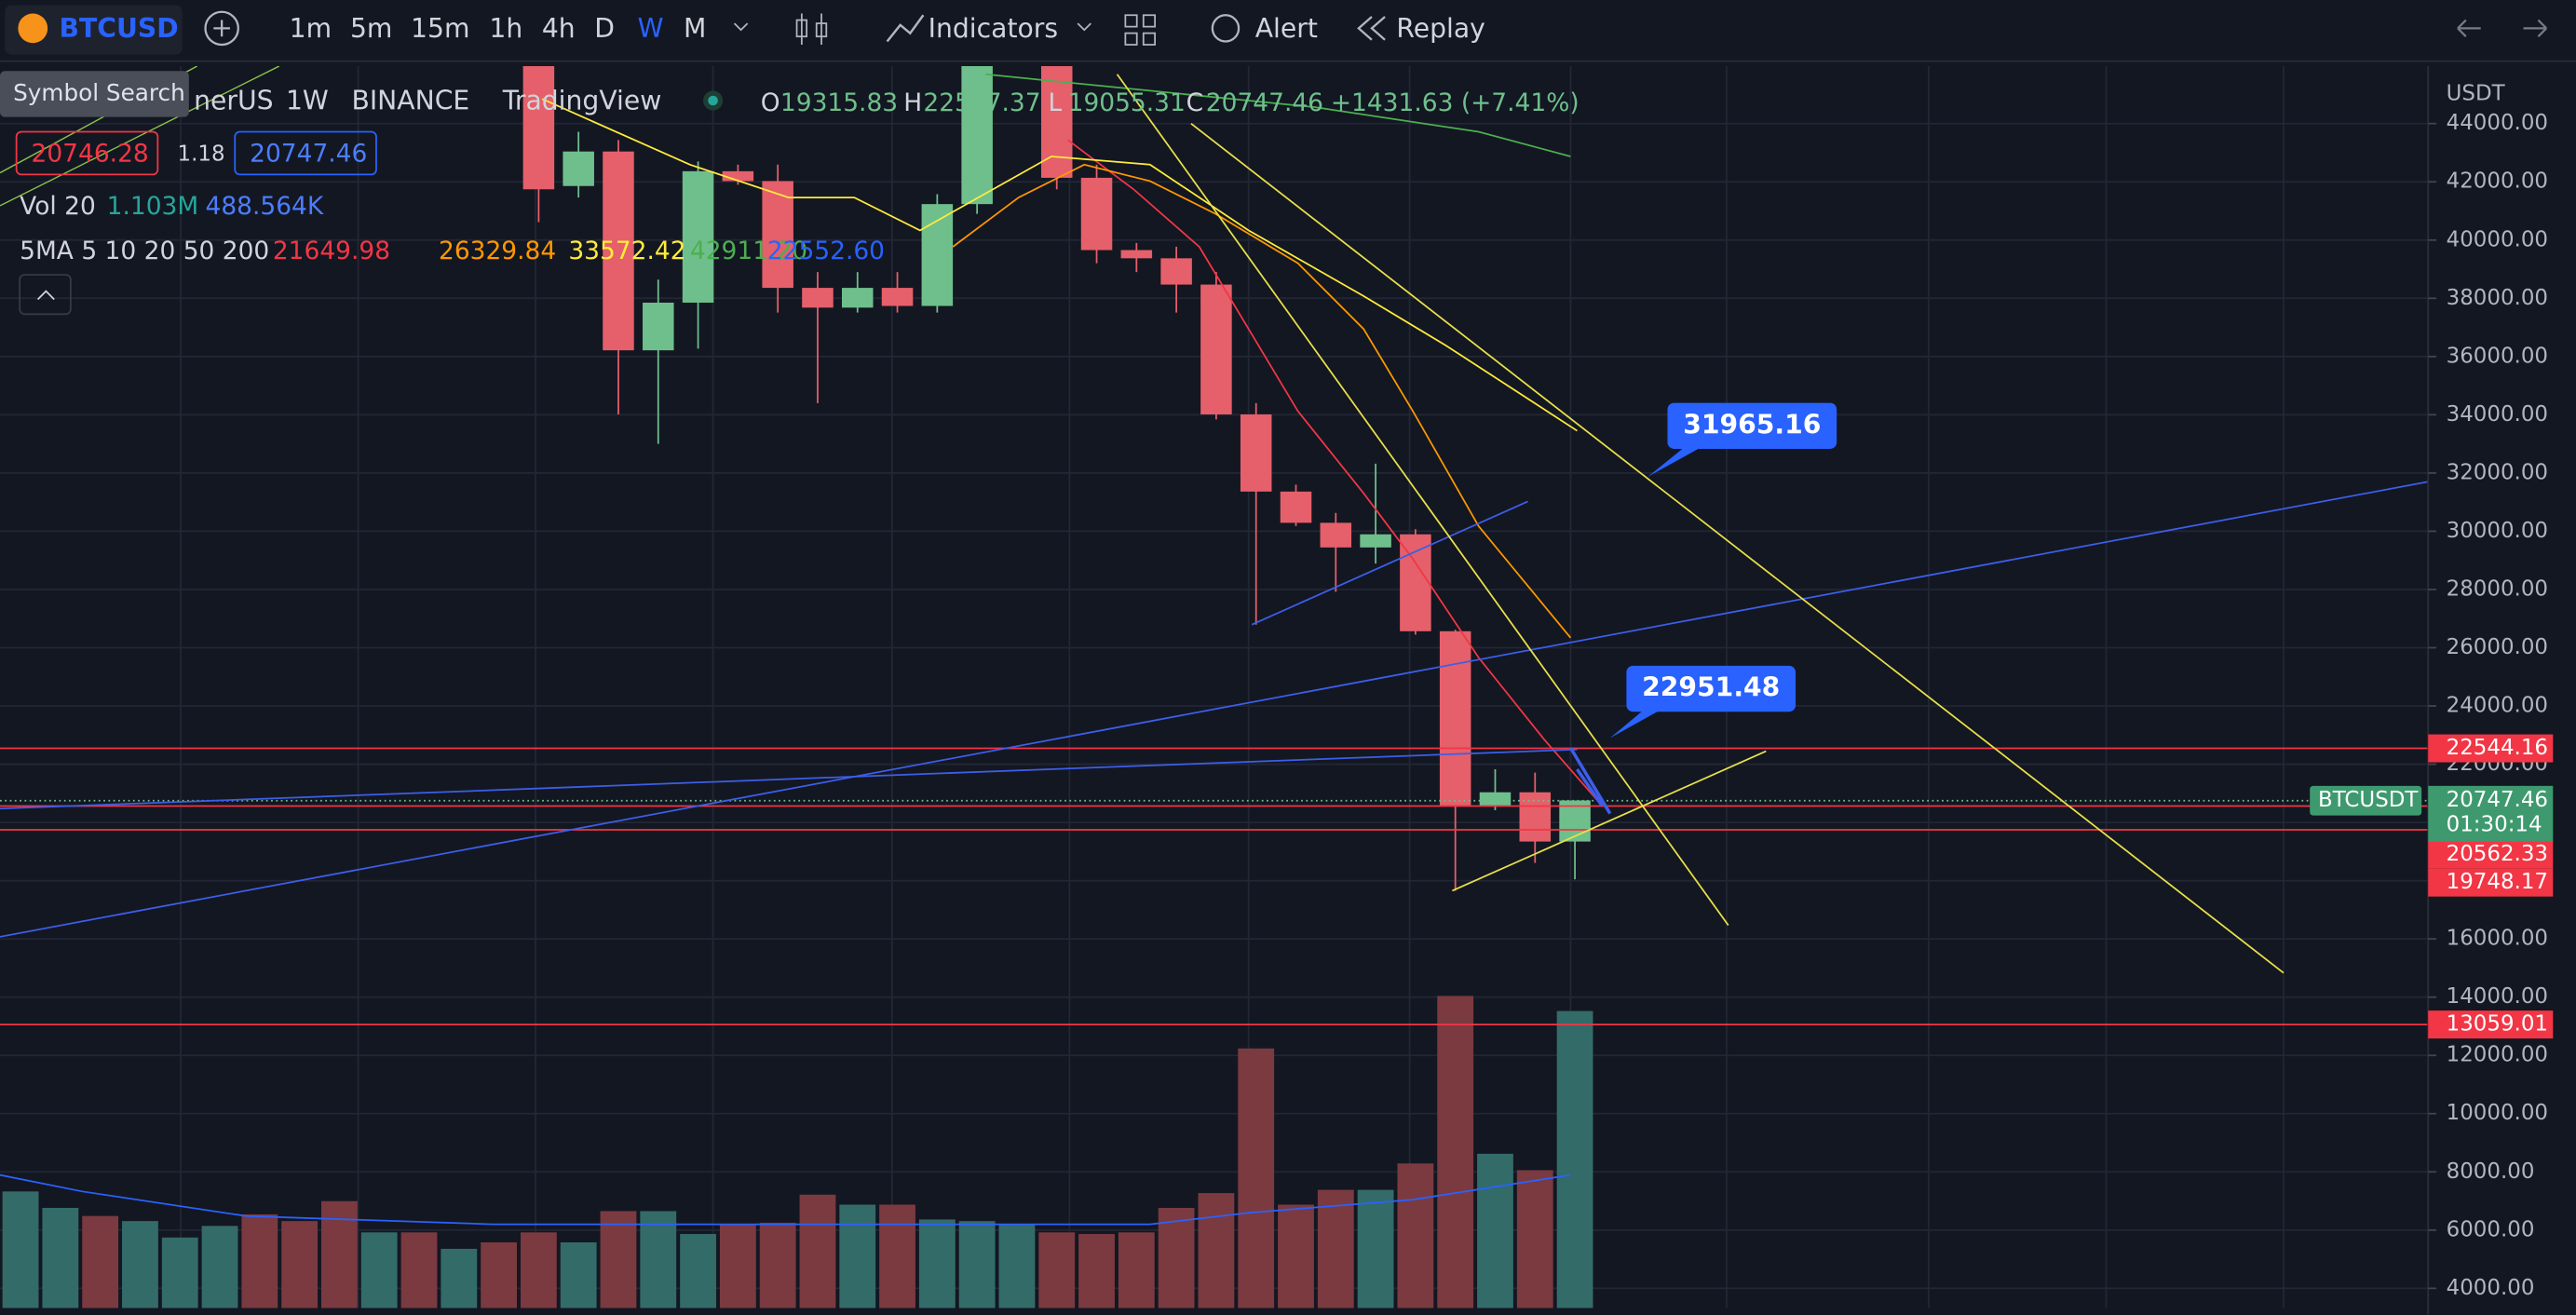  I want to click on tooltip-bg, so click(94, 94).